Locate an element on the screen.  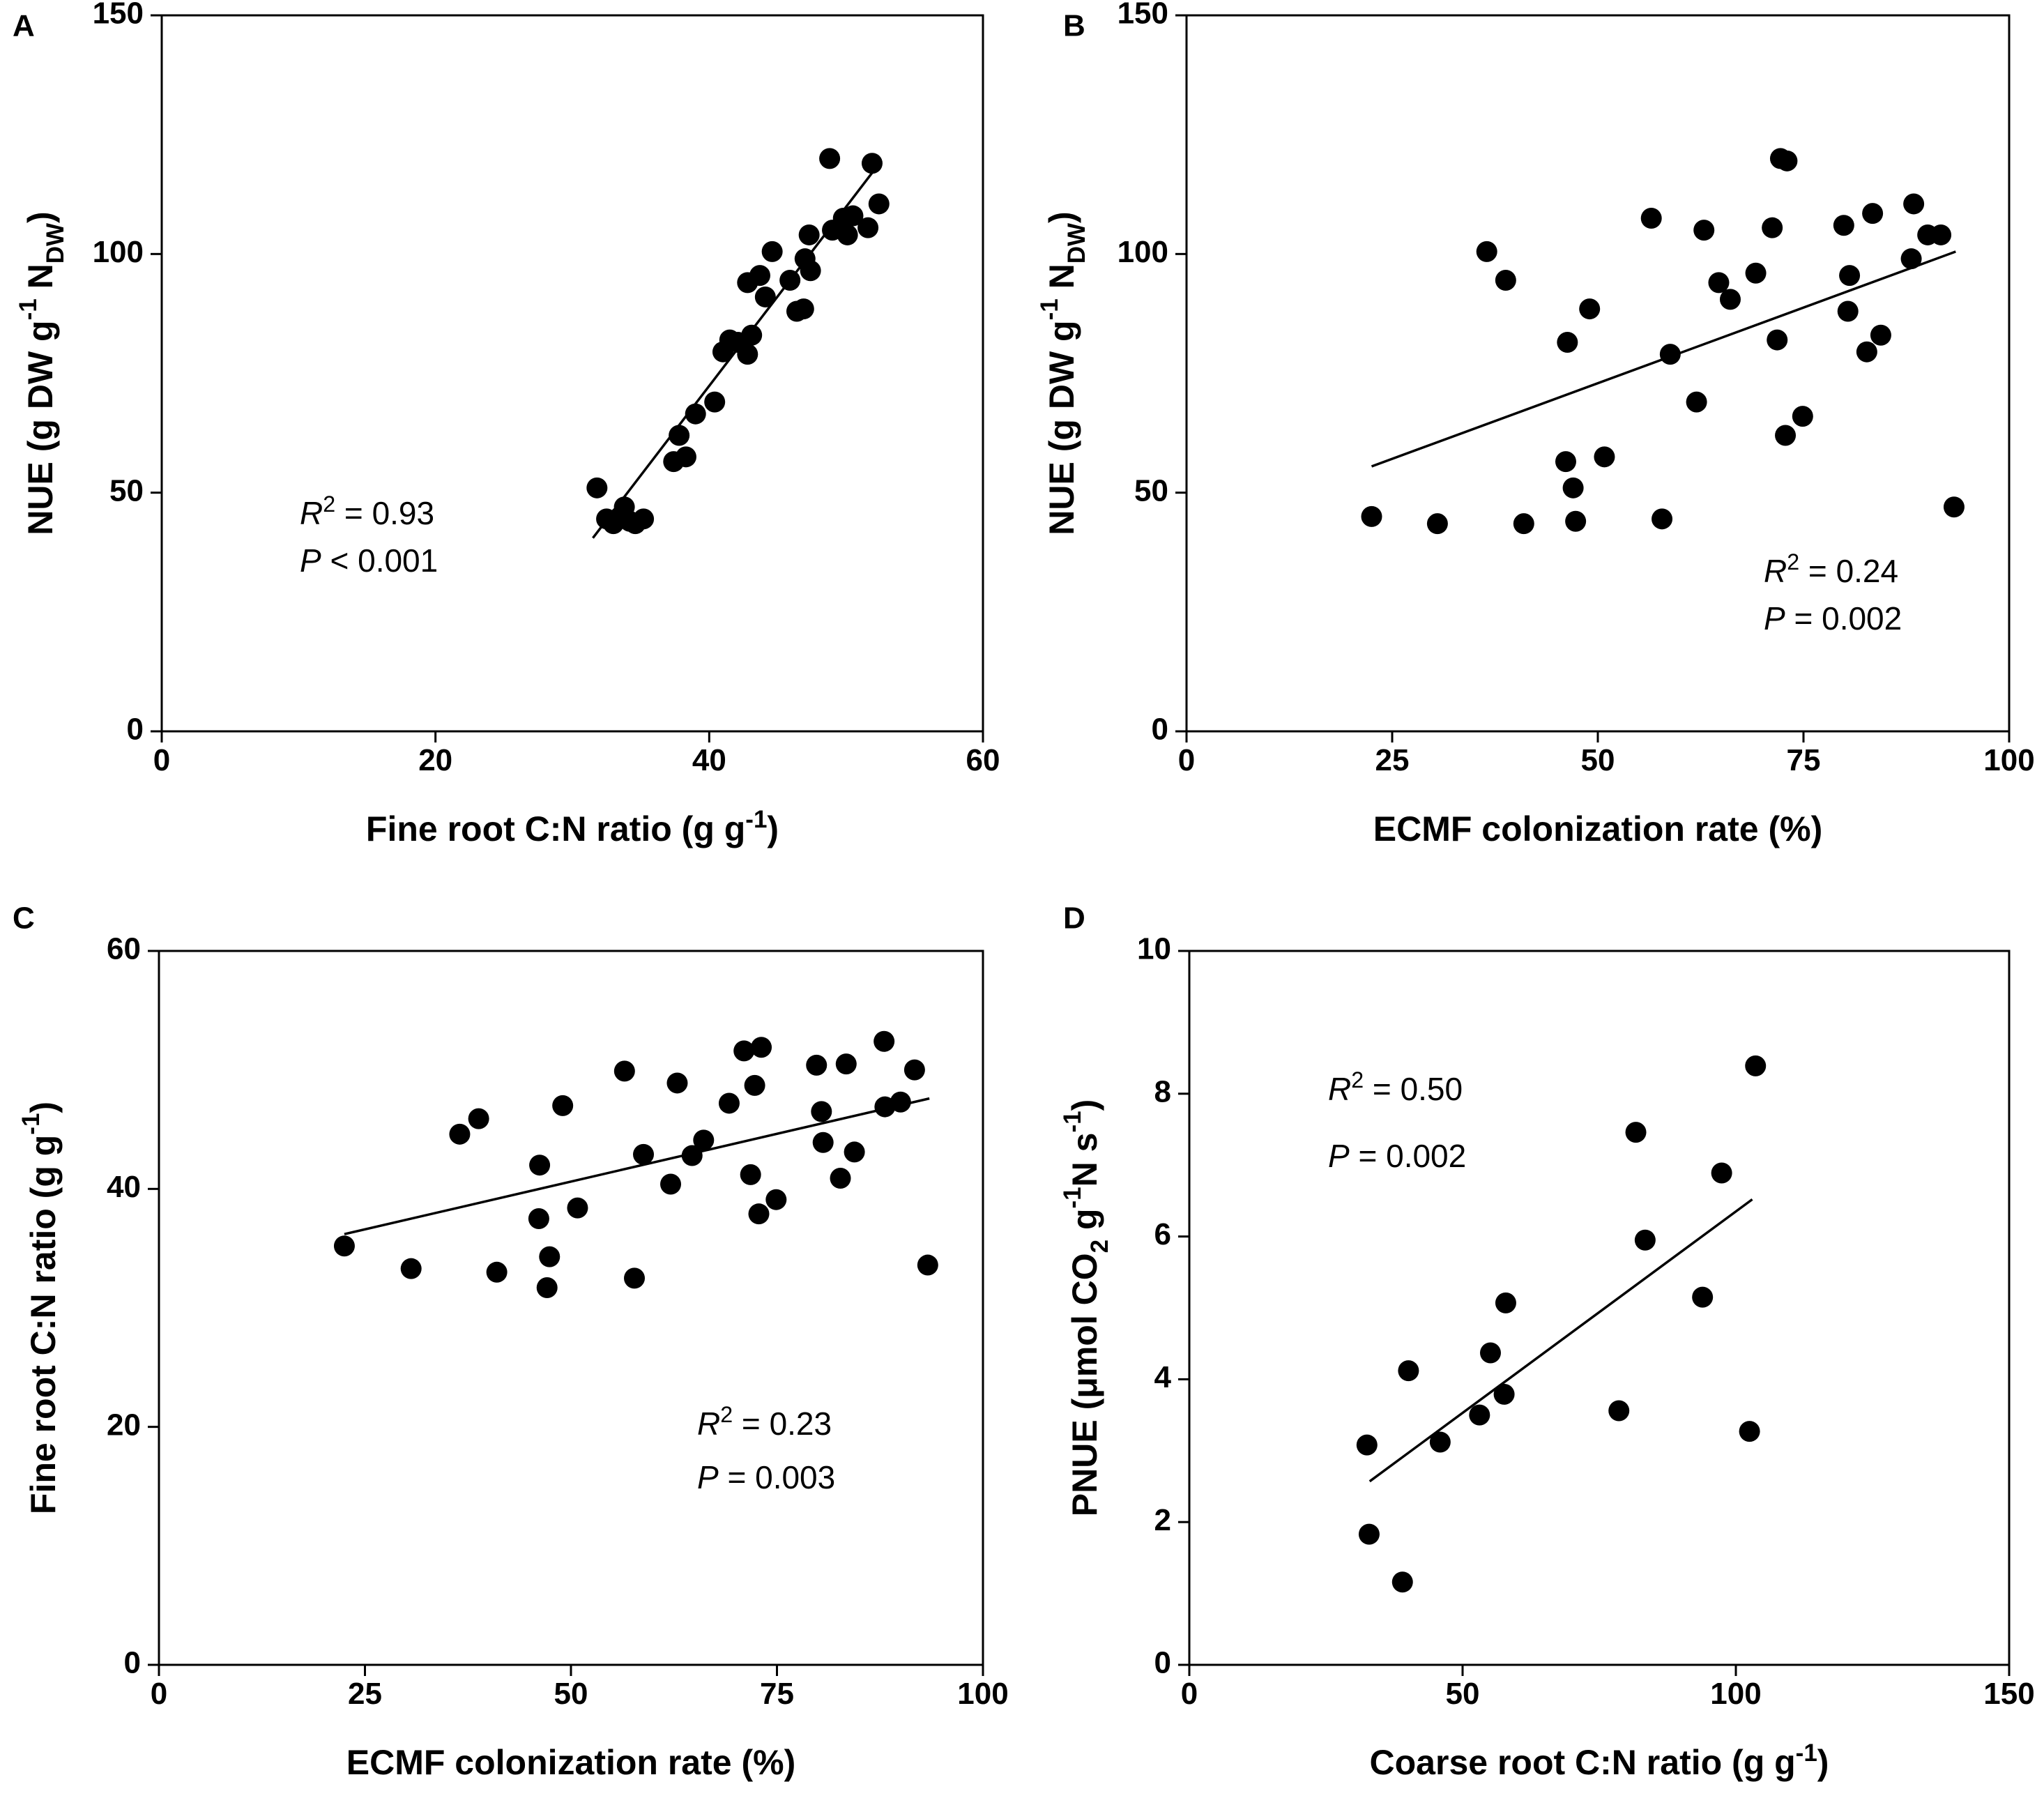
panel-d-x-tick-label: 150 is located at coordinates (2008, 1694).